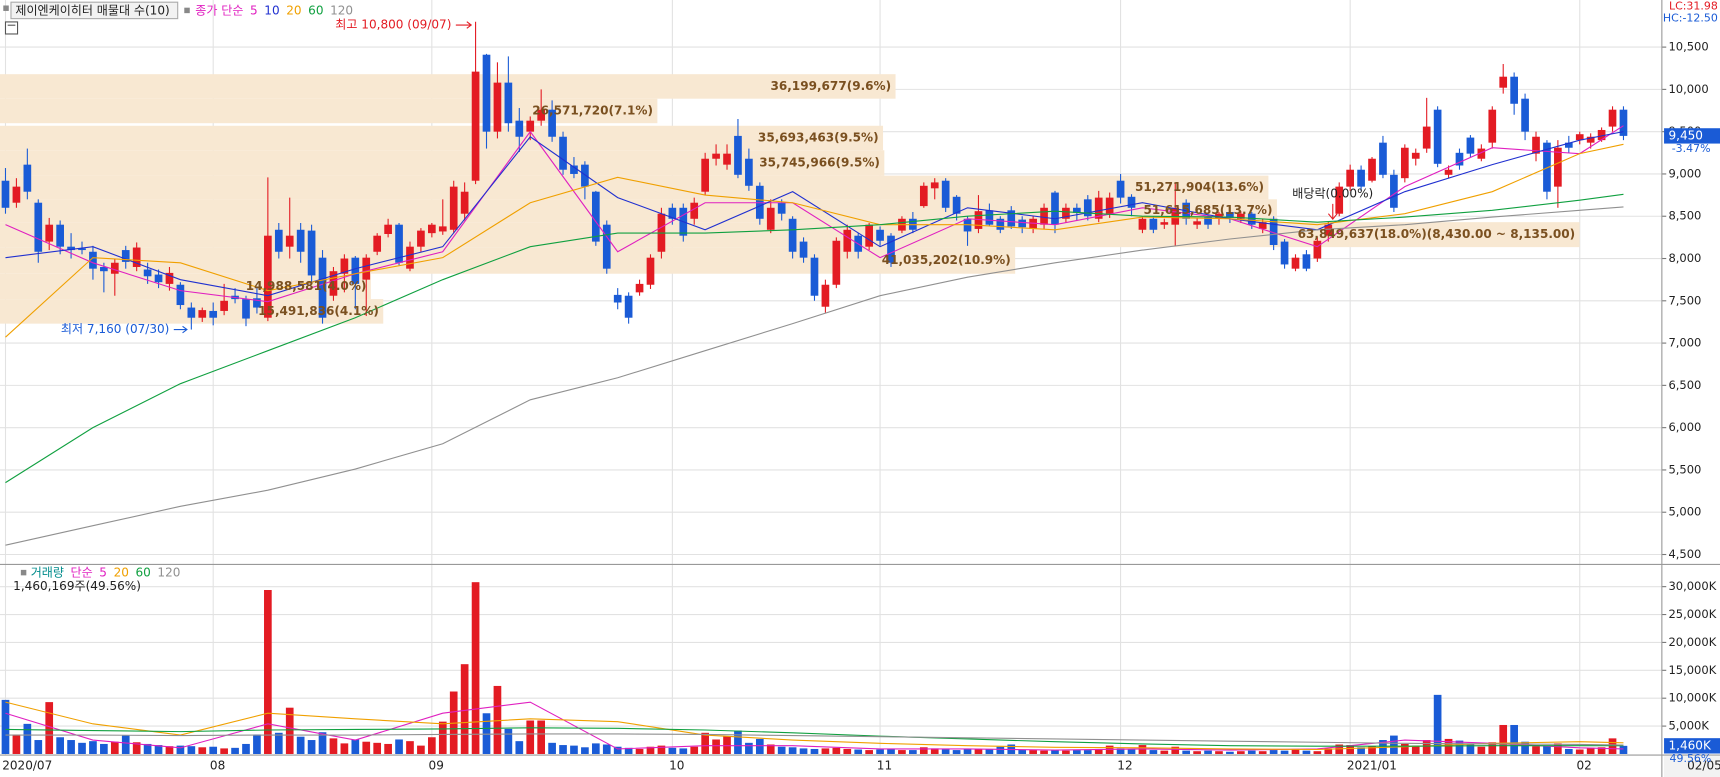 The height and width of the screenshot is (777, 1720). I want to click on hc-label: HC:-12.50, so click(1690, 18).